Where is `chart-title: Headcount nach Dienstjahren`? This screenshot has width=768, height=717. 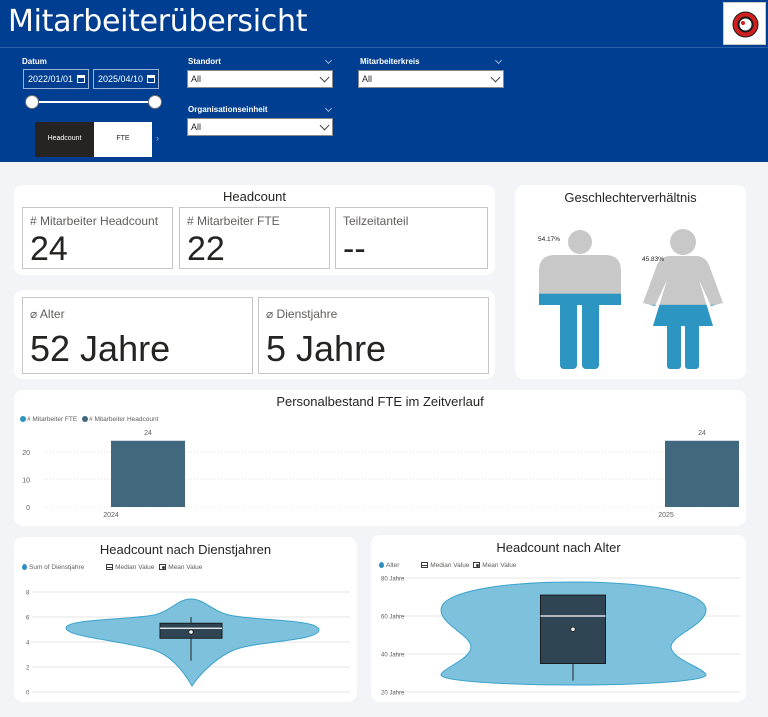 chart-title: Headcount nach Dienstjahren is located at coordinates (185, 549).